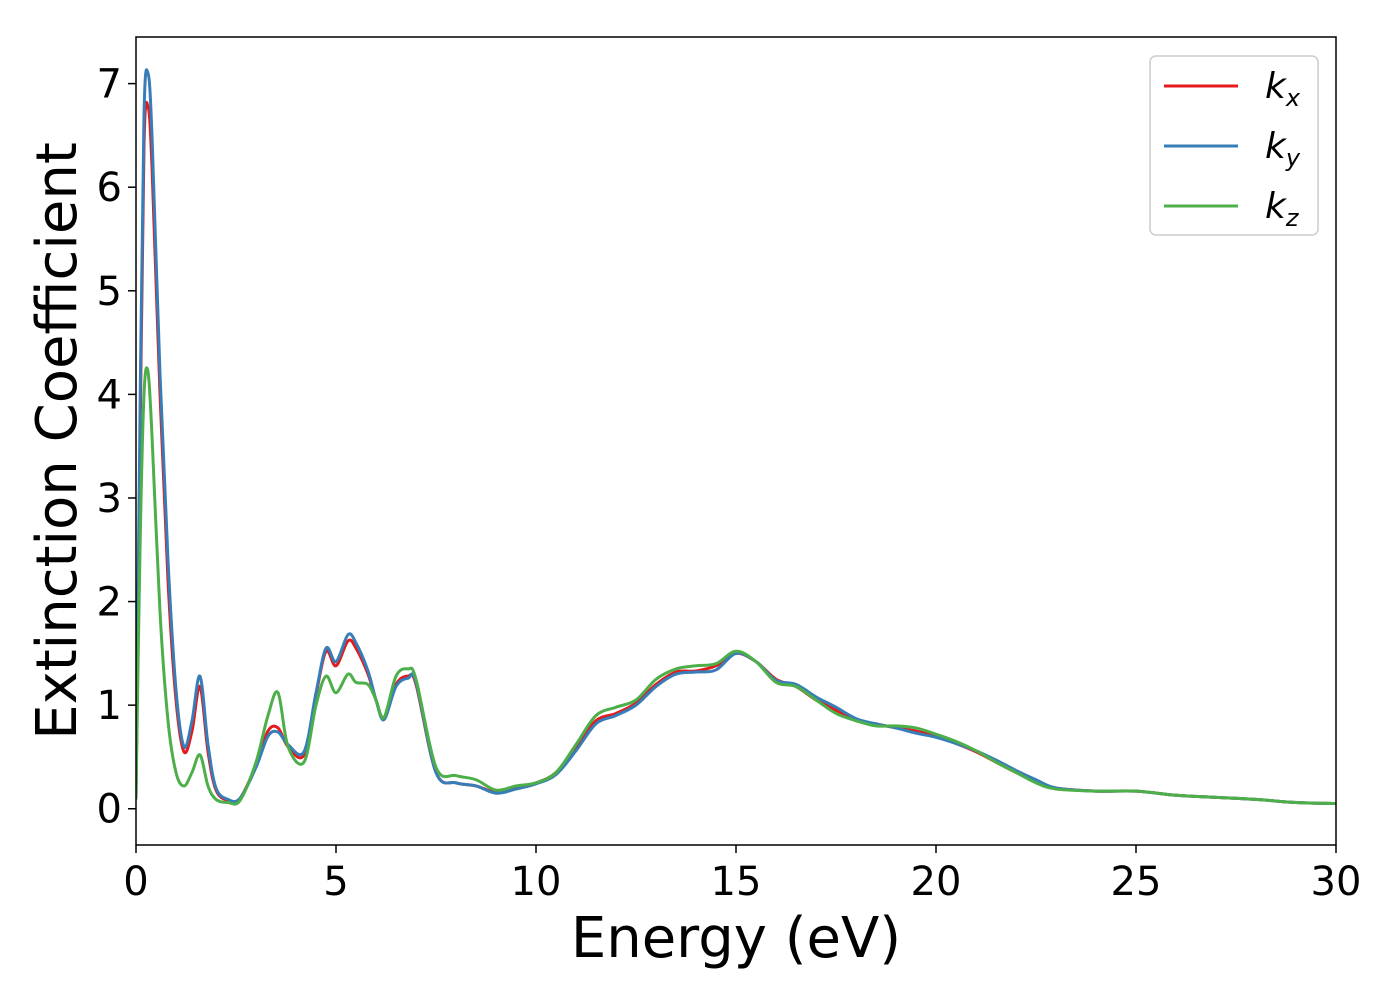 Image resolution: width=1400 pixels, height=1000 pixels. Describe the element at coordinates (536, 882) in the screenshot. I see `x-tick-label: 10` at that location.